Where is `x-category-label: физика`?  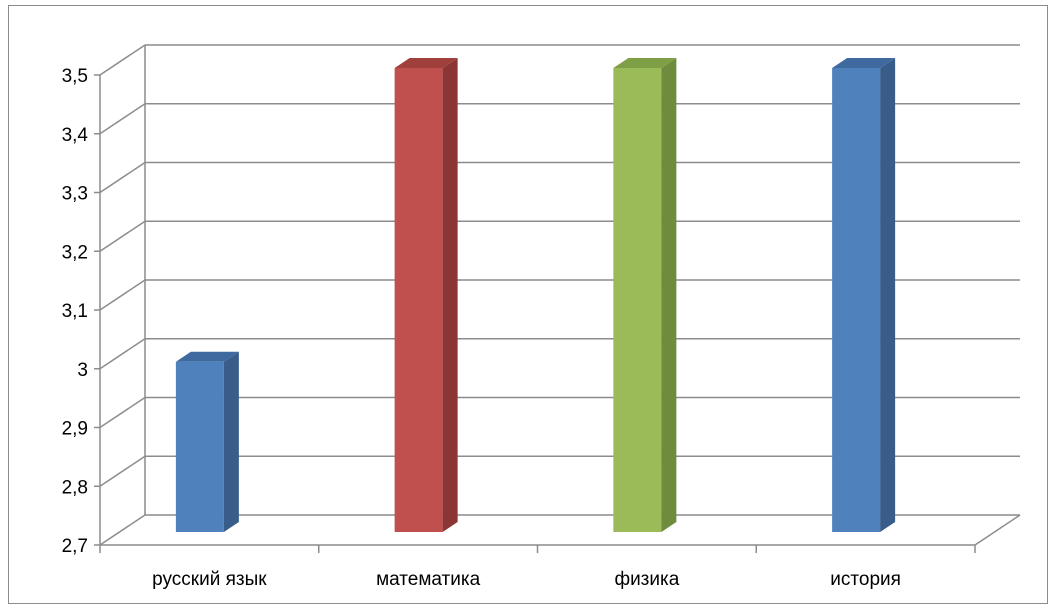
x-category-label: физика is located at coordinates (646, 579).